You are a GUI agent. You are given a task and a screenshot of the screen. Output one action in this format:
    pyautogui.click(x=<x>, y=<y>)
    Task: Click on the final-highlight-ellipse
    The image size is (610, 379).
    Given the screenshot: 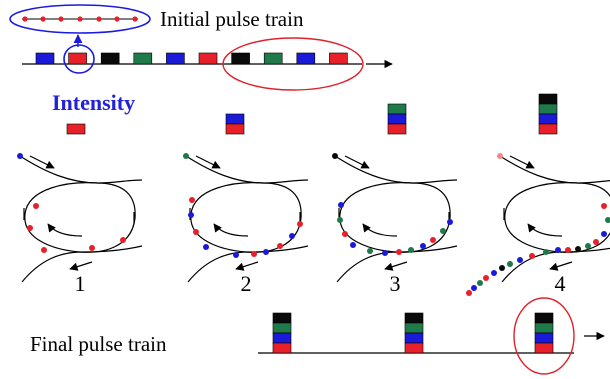 What is the action you would take?
    pyautogui.click(x=544, y=336)
    